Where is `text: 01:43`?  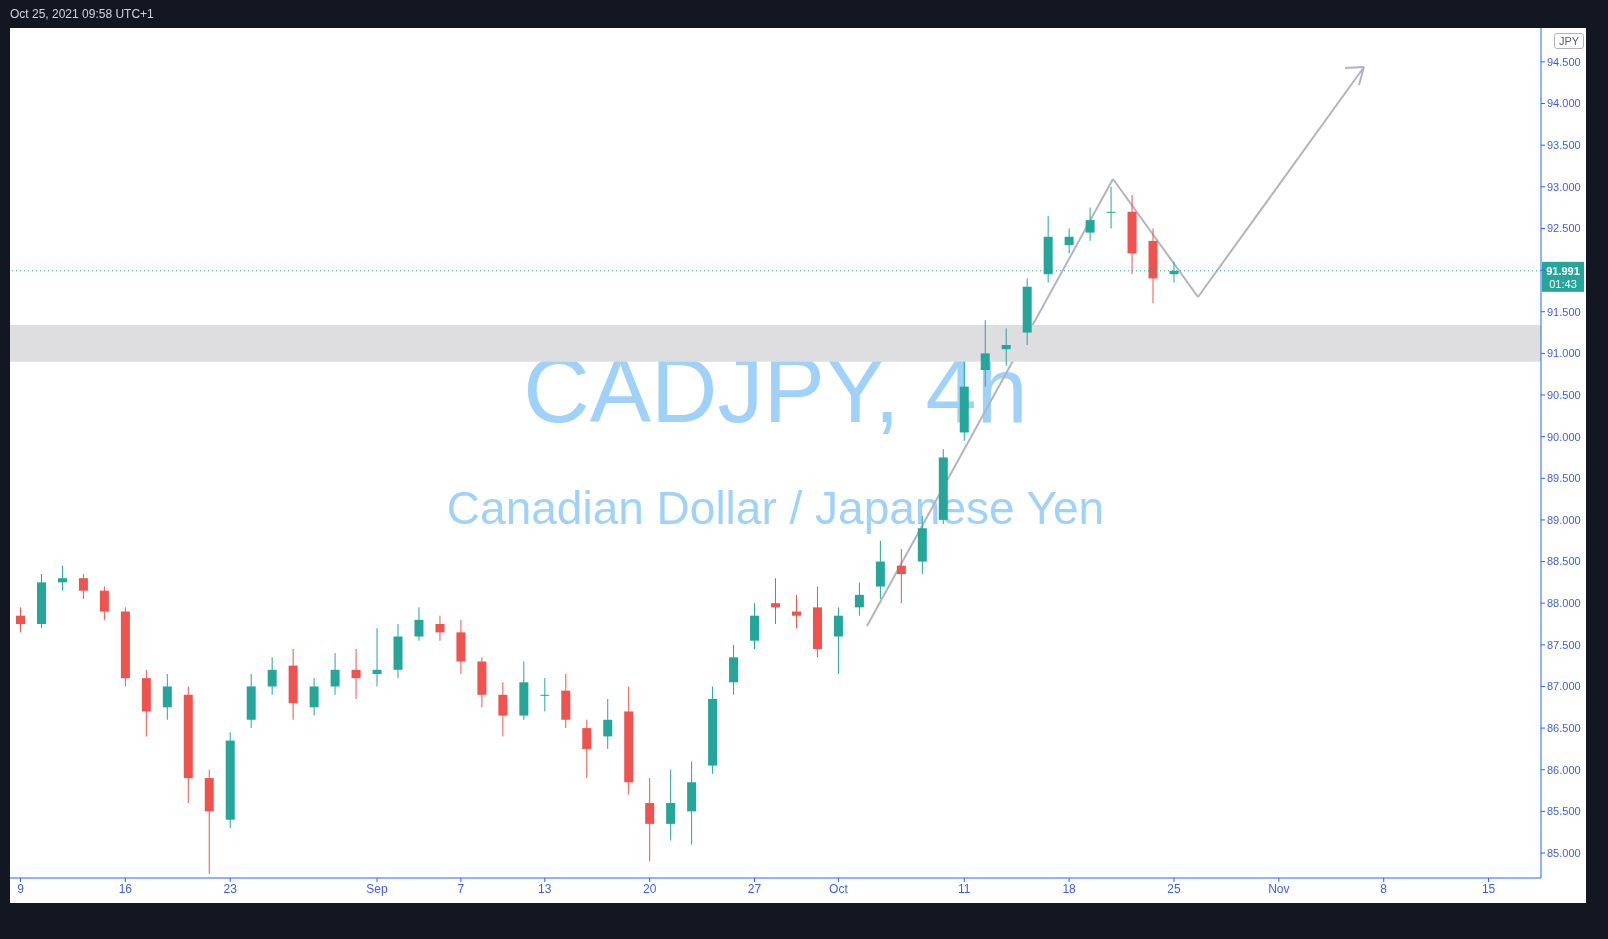
text: 01:43 is located at coordinates (1563, 283).